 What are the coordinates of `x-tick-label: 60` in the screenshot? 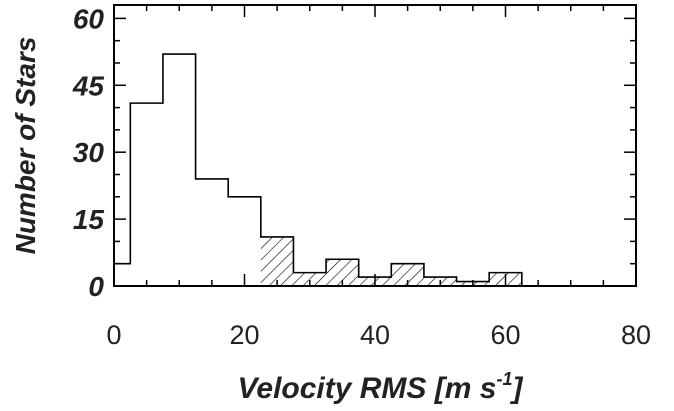 It's located at (505, 335).